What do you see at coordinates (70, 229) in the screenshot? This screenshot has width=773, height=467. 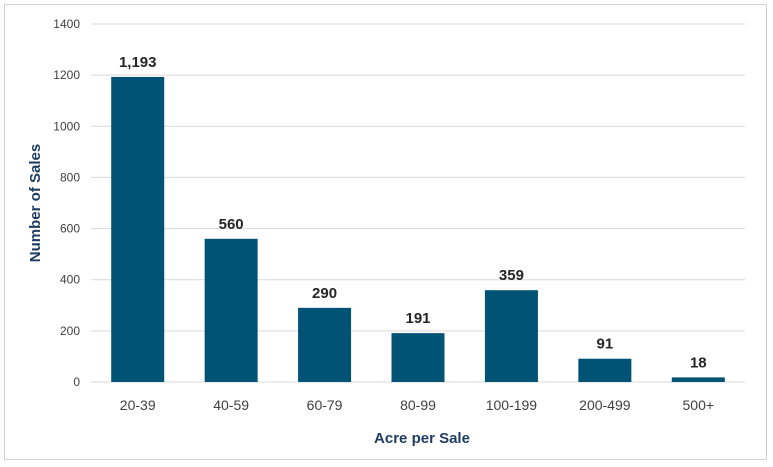 I see `y-tick-label: 600` at bounding box center [70, 229].